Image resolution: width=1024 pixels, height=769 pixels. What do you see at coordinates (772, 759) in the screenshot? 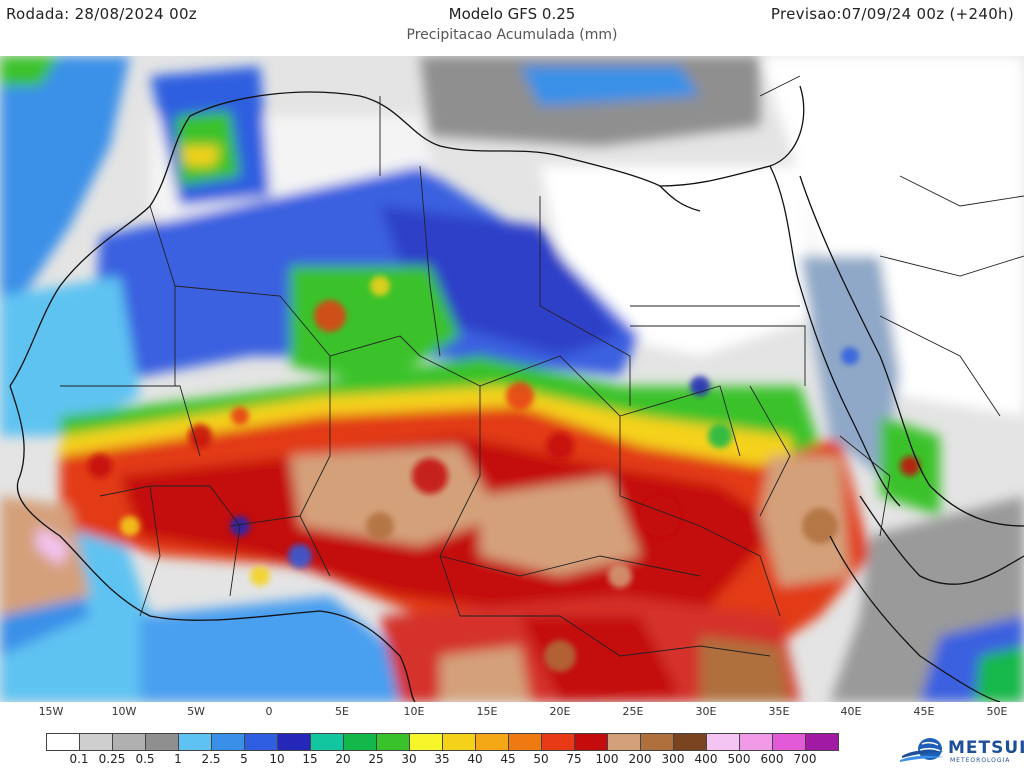
I see `colorbar-label: 600` at bounding box center [772, 759].